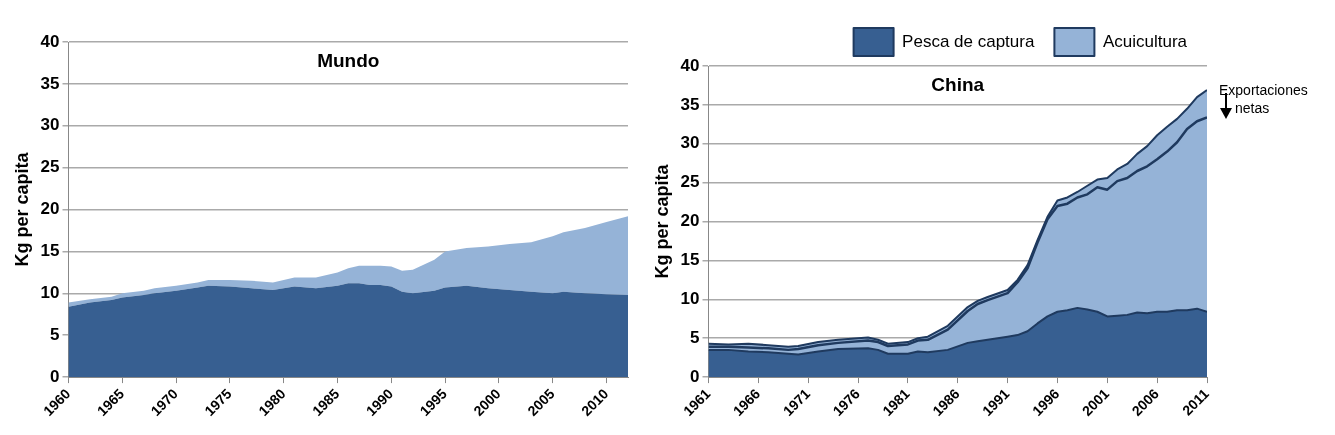  I want to click on annotation: Exportaciones netas, so click(1263, 98).